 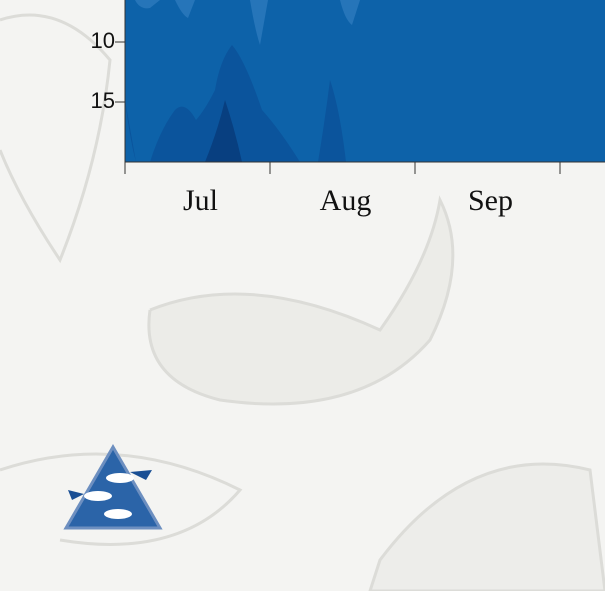 What do you see at coordinates (103, 40) in the screenshot?
I see `y-tick-label: 10` at bounding box center [103, 40].